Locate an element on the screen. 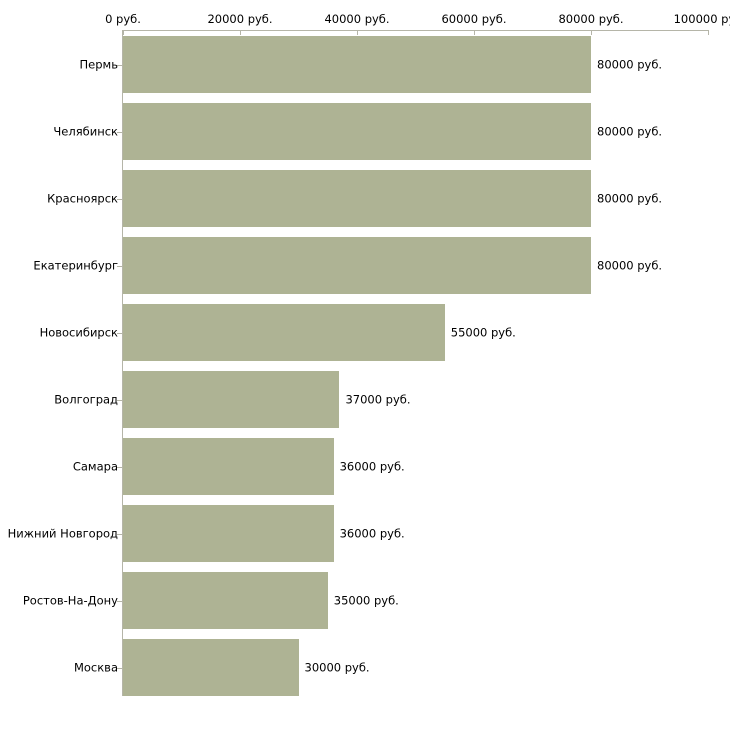  y-axis-line is located at coordinates (122, 363).